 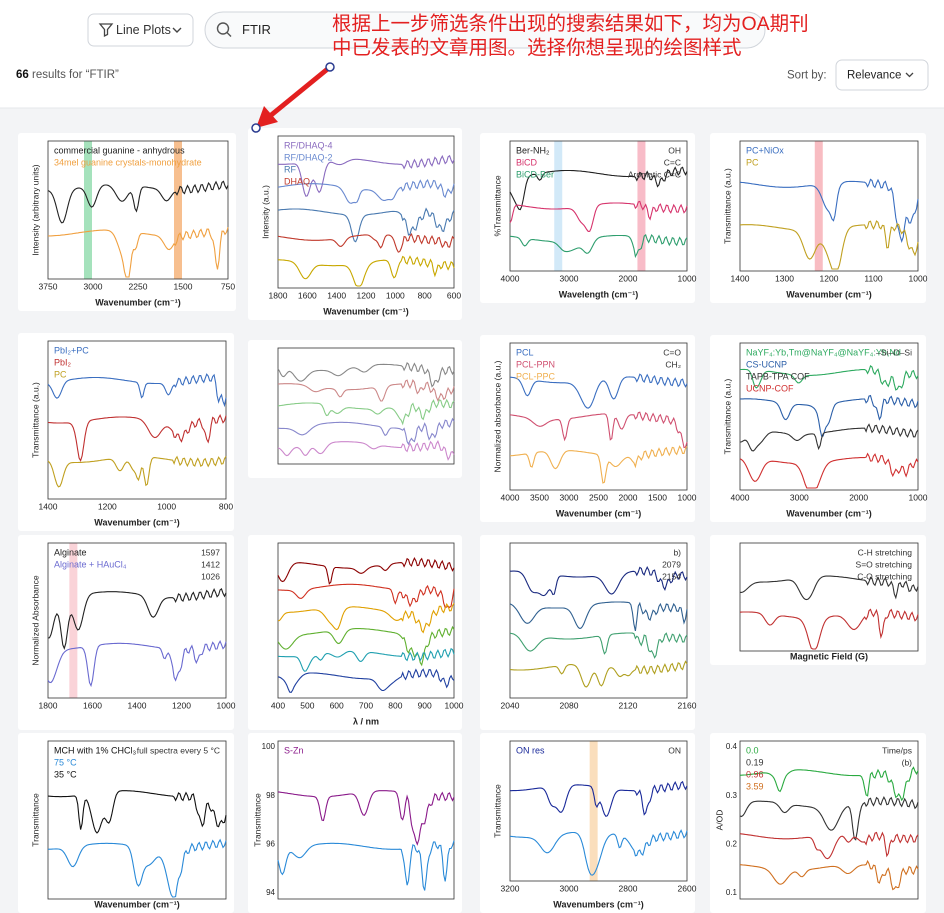 I want to click on y-axis-label: A/OD, so click(x=719, y=820).